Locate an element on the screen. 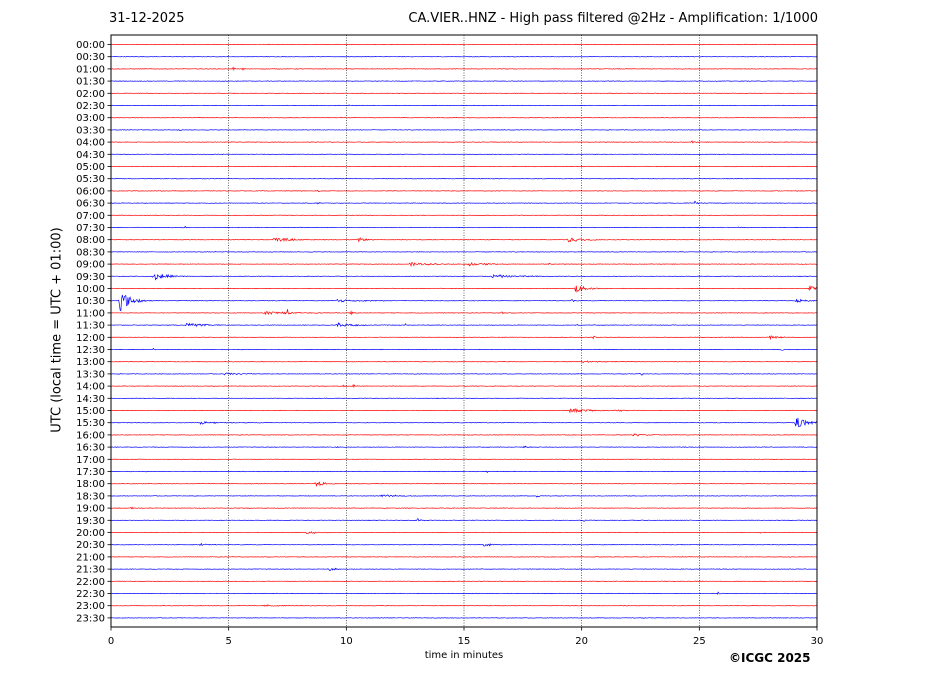 The height and width of the screenshot is (696, 927). y-tick-label: 05:30 is located at coordinates (90, 179).